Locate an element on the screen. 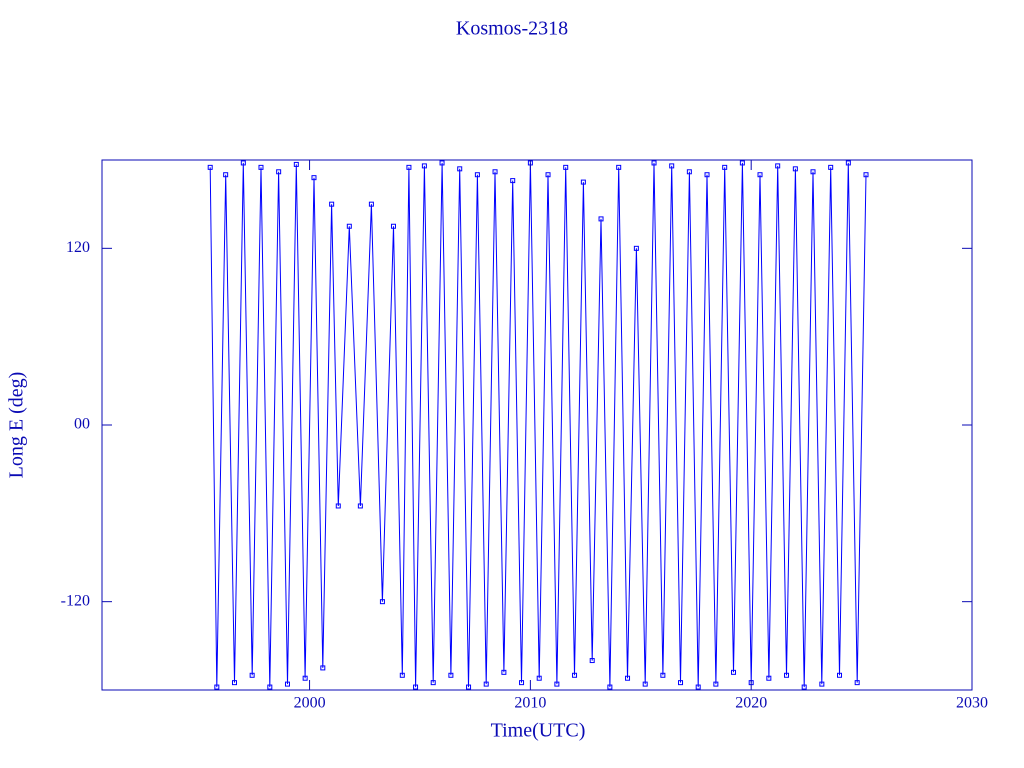 The height and width of the screenshot is (768, 1024). y-tick-label: -120 is located at coordinates (75, 600).